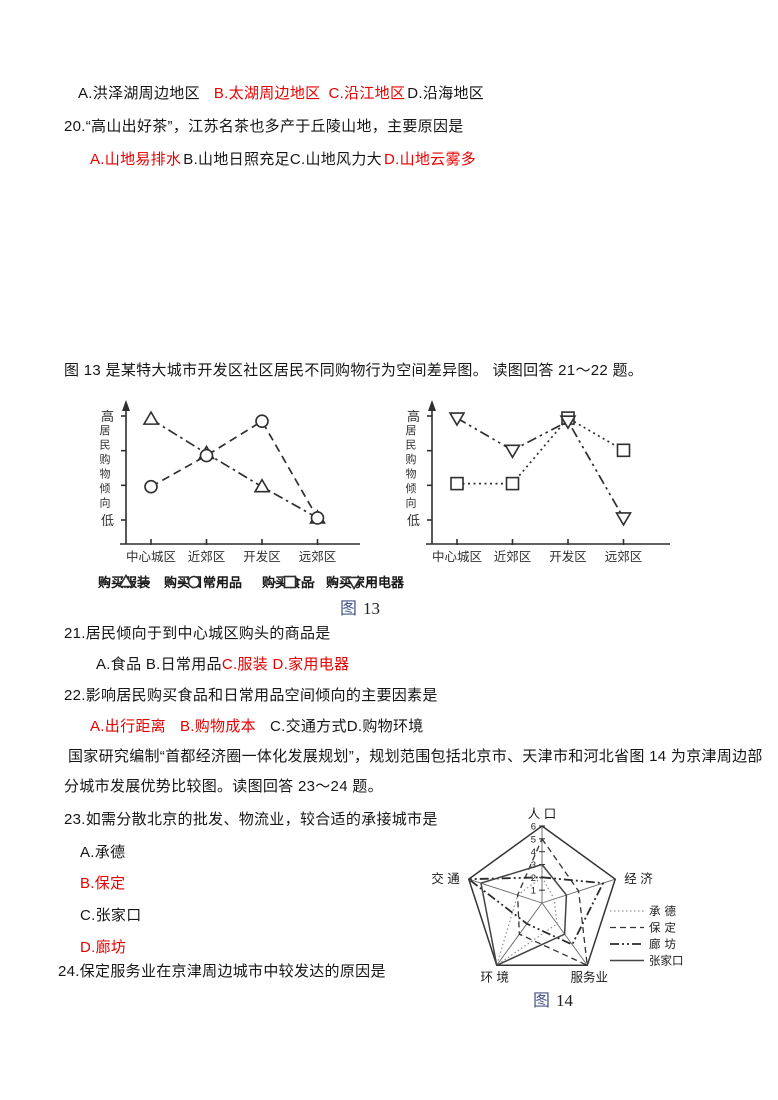 The image size is (778, 1100). I want to click on q20-option-a: A.山地易排水, so click(136, 159).